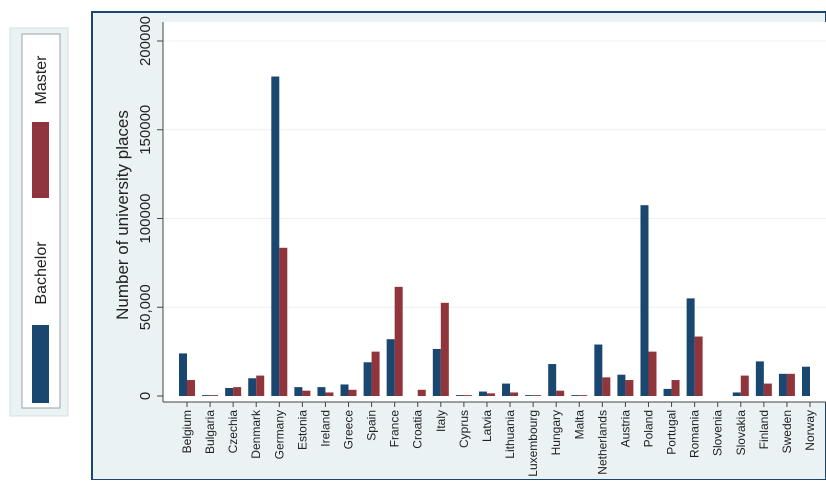 The width and height of the screenshot is (826, 485). I want to click on bar-bachelor-finland, so click(759, 378).